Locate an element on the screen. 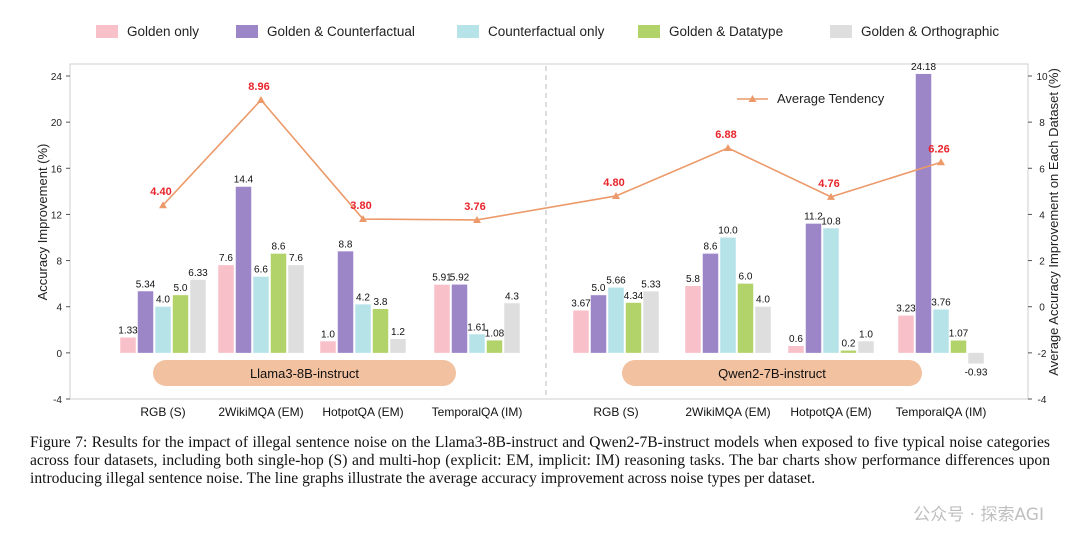 Image resolution: width=1080 pixels, height=535 pixels. bar-value-label: 1.0 is located at coordinates (866, 334).